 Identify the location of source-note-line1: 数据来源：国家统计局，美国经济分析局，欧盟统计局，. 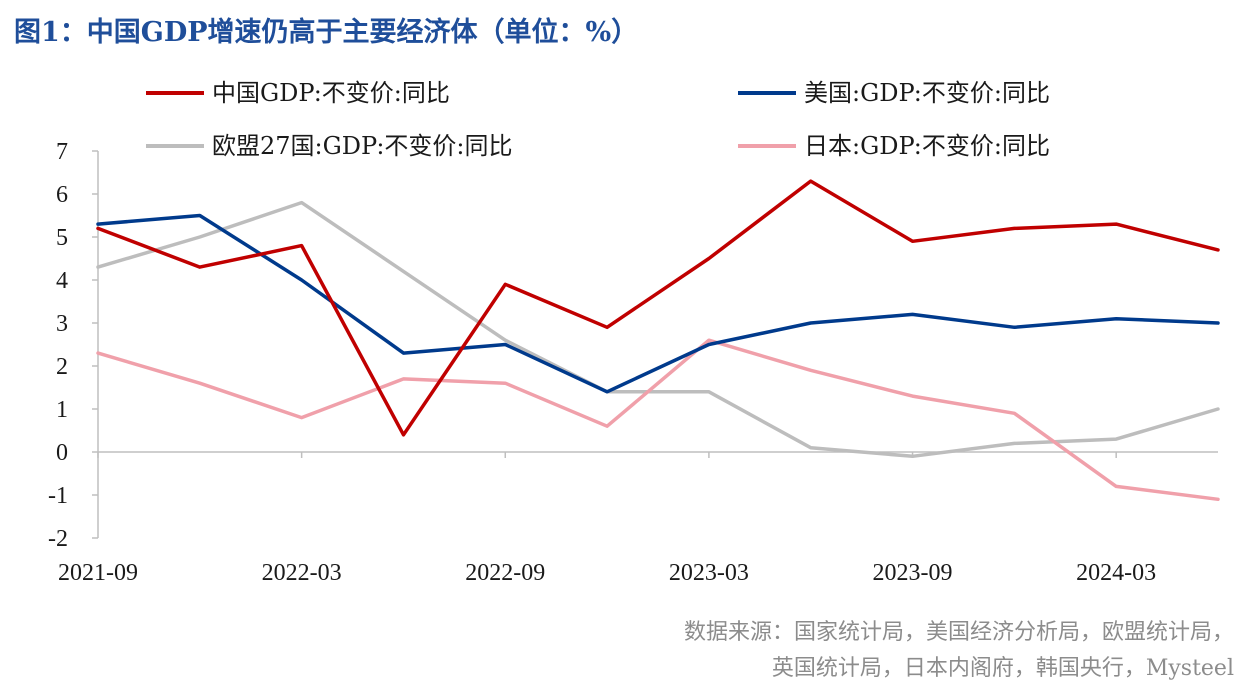
(958, 632).